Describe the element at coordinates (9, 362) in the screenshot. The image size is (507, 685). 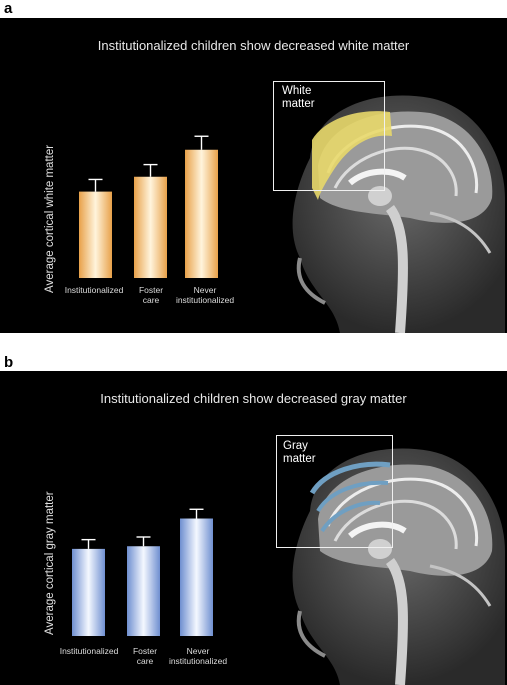
I see `panel-b-letter: b` at that location.